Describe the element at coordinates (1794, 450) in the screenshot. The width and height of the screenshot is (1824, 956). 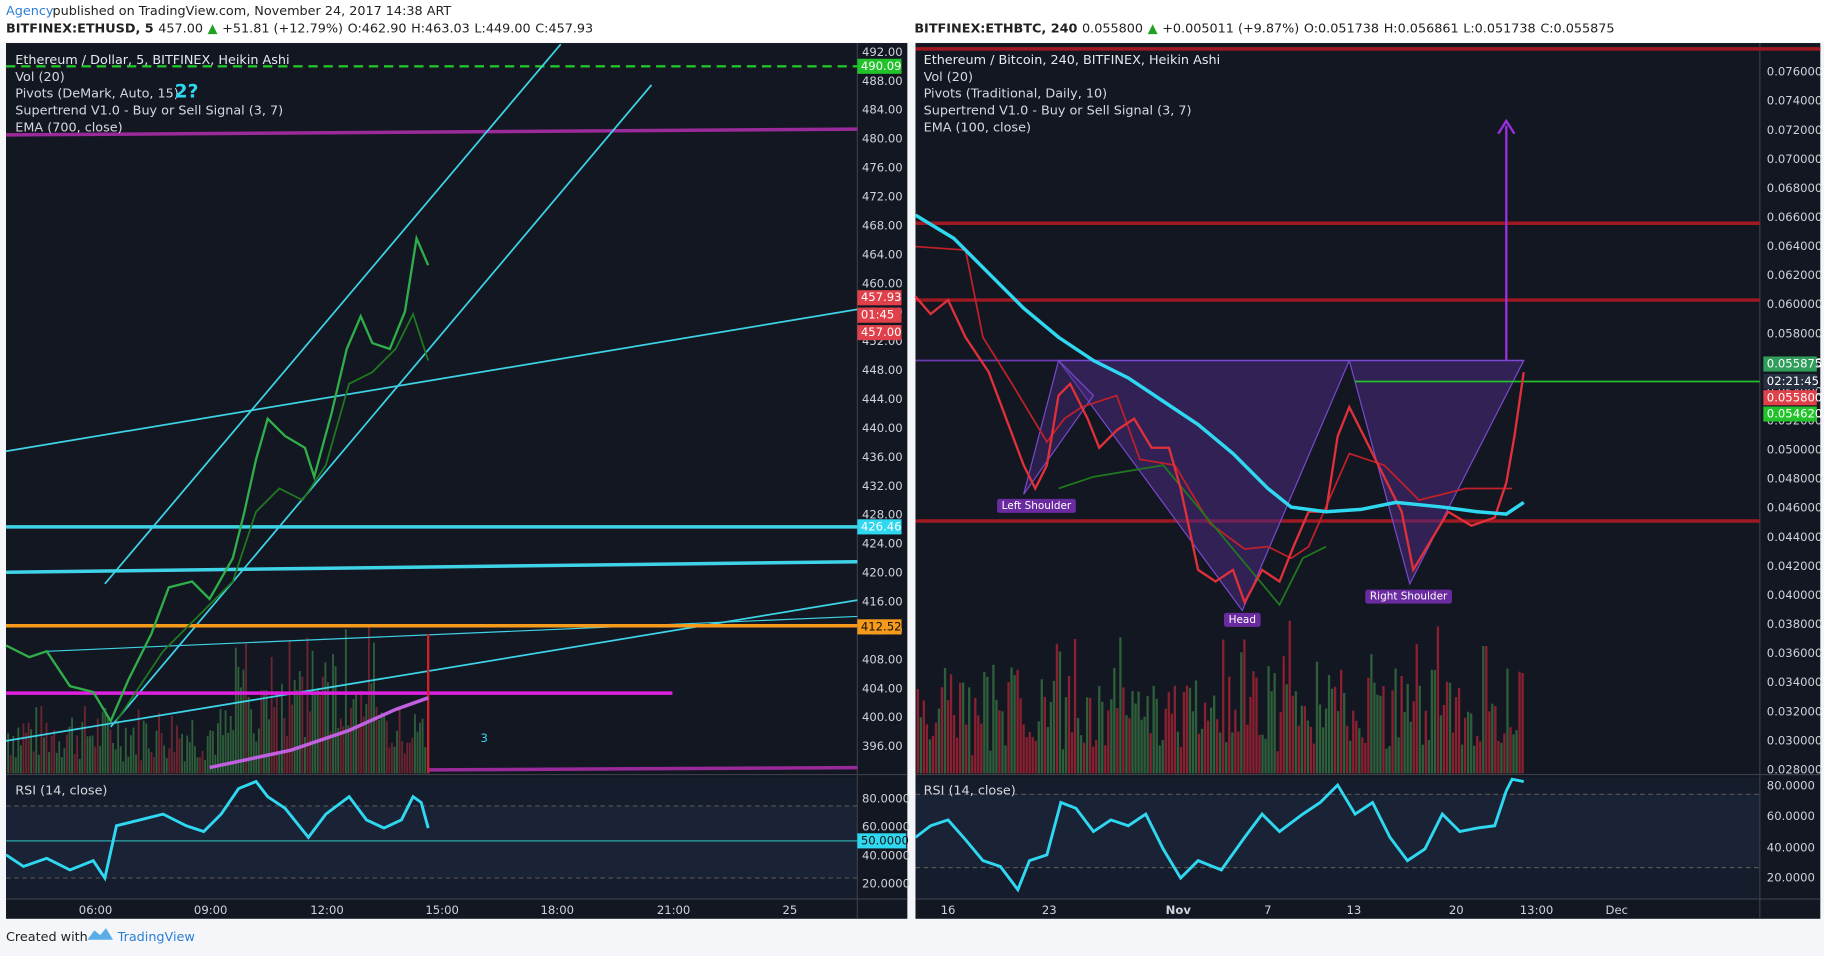
I see `price-tick-label: 0.050000` at that location.